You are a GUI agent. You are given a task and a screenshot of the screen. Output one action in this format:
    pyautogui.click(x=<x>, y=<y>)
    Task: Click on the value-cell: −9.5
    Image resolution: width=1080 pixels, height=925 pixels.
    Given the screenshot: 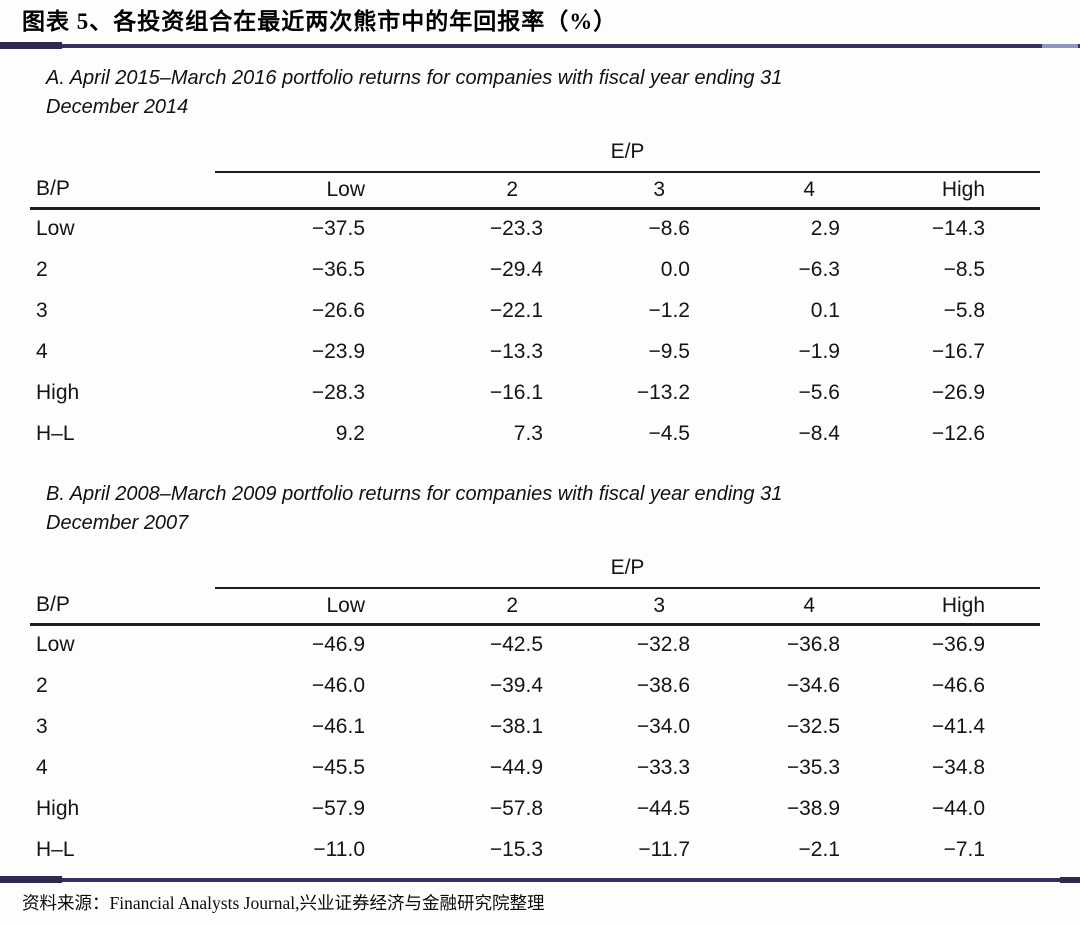 What is the action you would take?
    pyautogui.click(x=669, y=351)
    